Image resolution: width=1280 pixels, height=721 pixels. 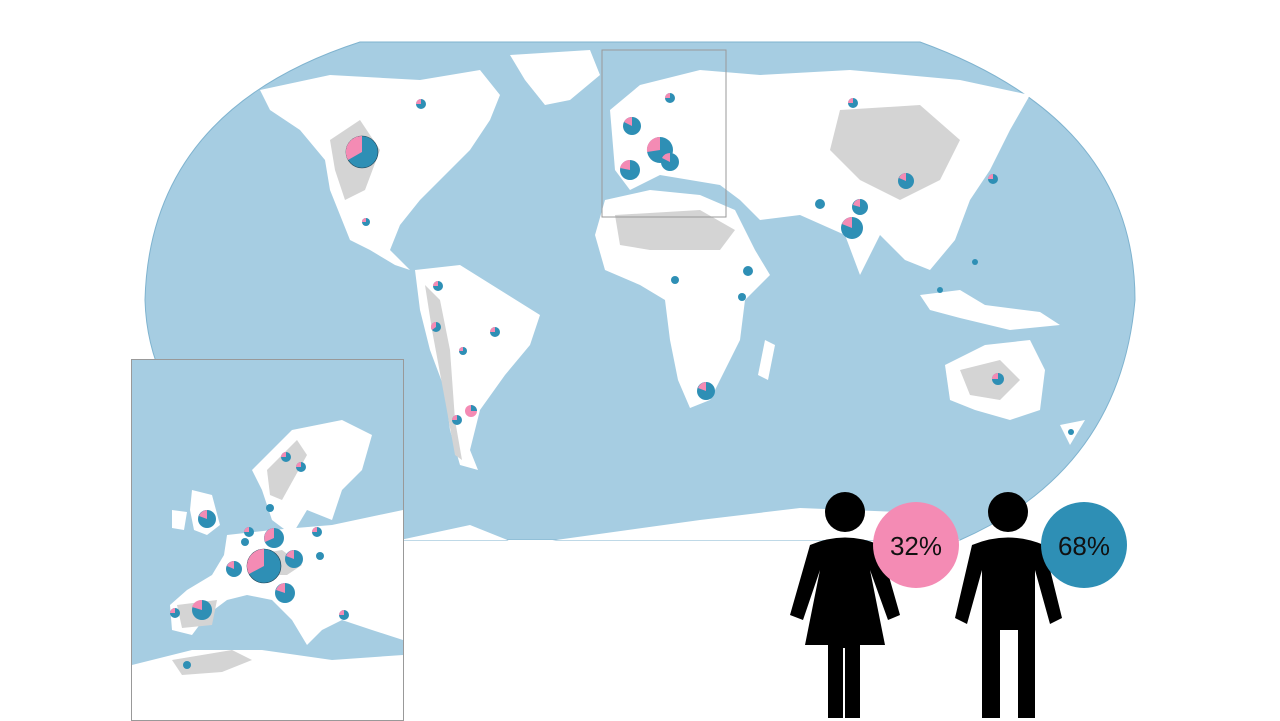 I want to click on europe-inset-map, so click(x=267, y=540).